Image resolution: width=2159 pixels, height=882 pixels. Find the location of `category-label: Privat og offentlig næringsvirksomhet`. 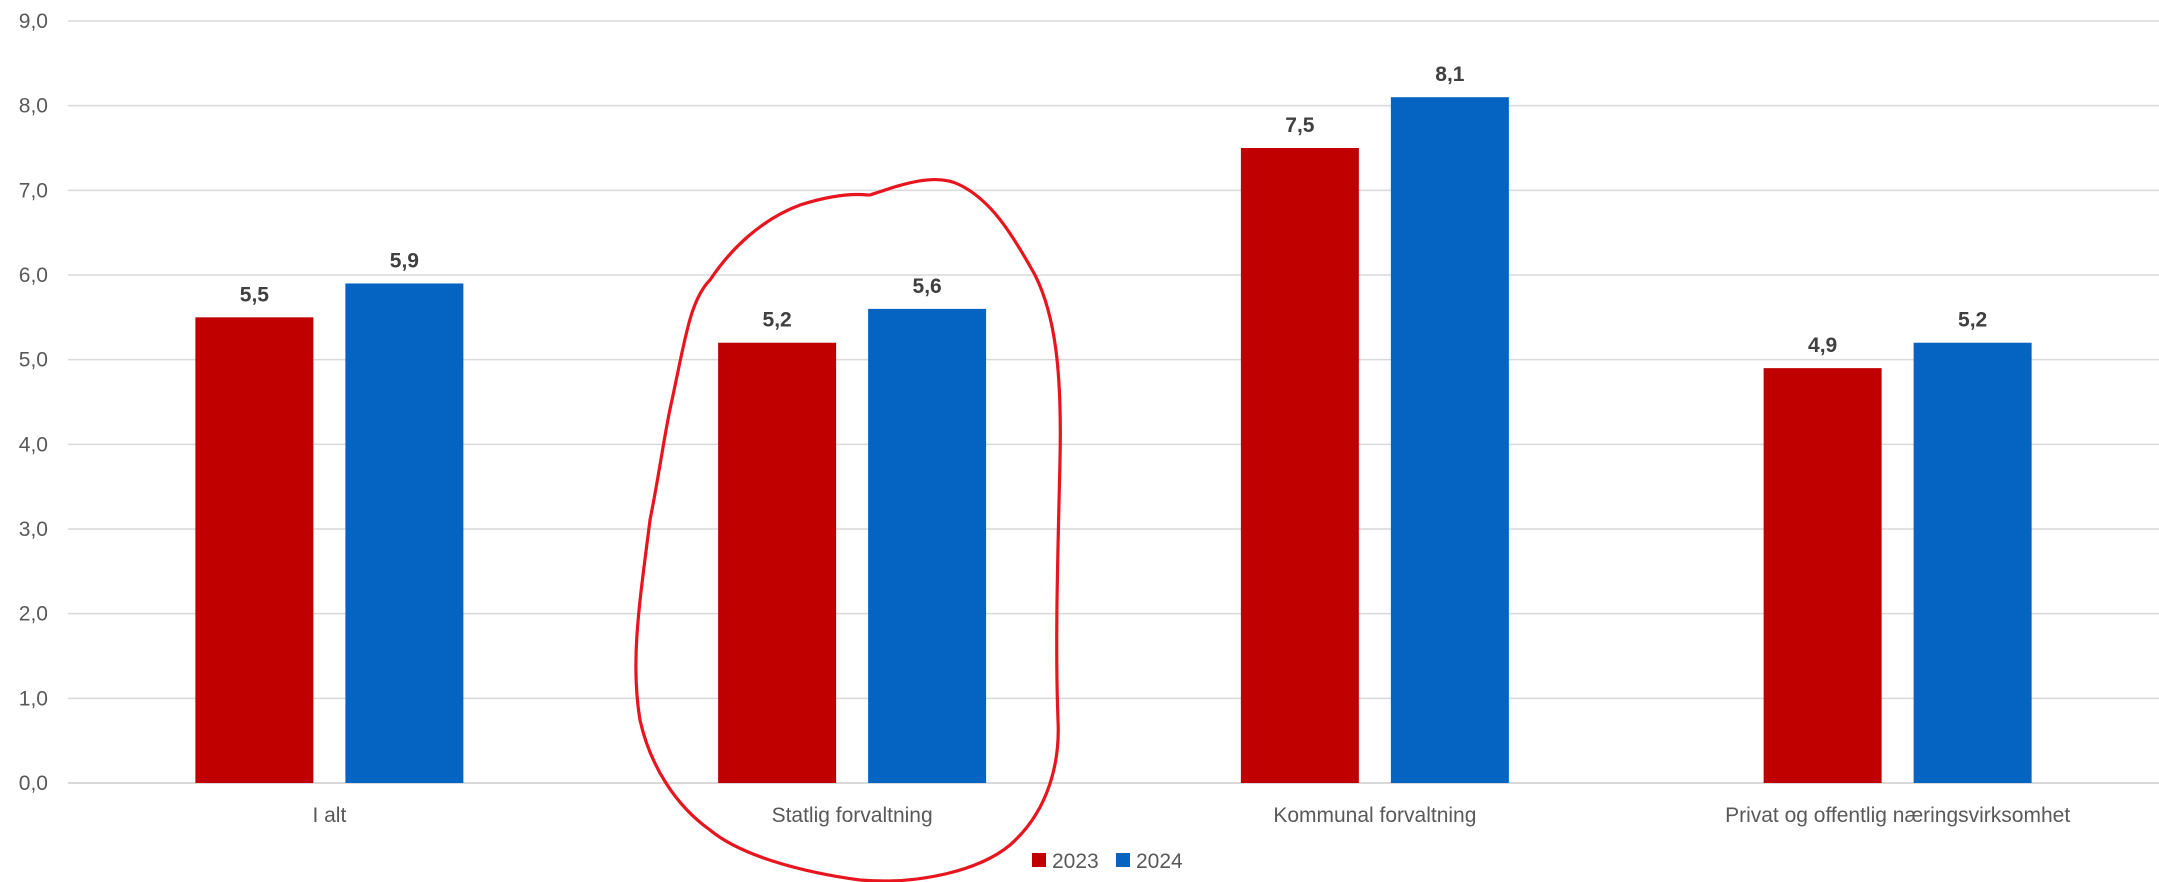

category-label: Privat og offentlig næringsvirksomhet is located at coordinates (1897, 815).